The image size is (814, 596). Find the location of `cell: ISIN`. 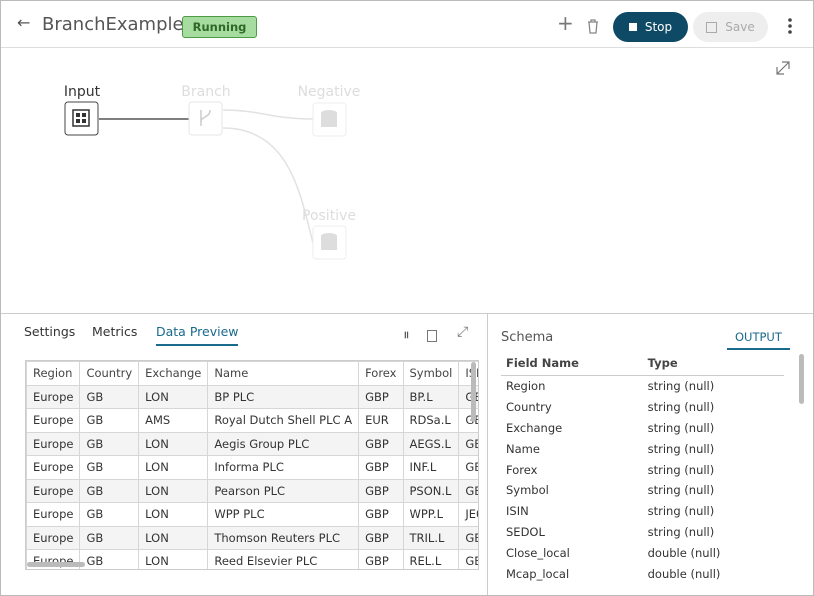

cell: ISIN is located at coordinates (517, 511).